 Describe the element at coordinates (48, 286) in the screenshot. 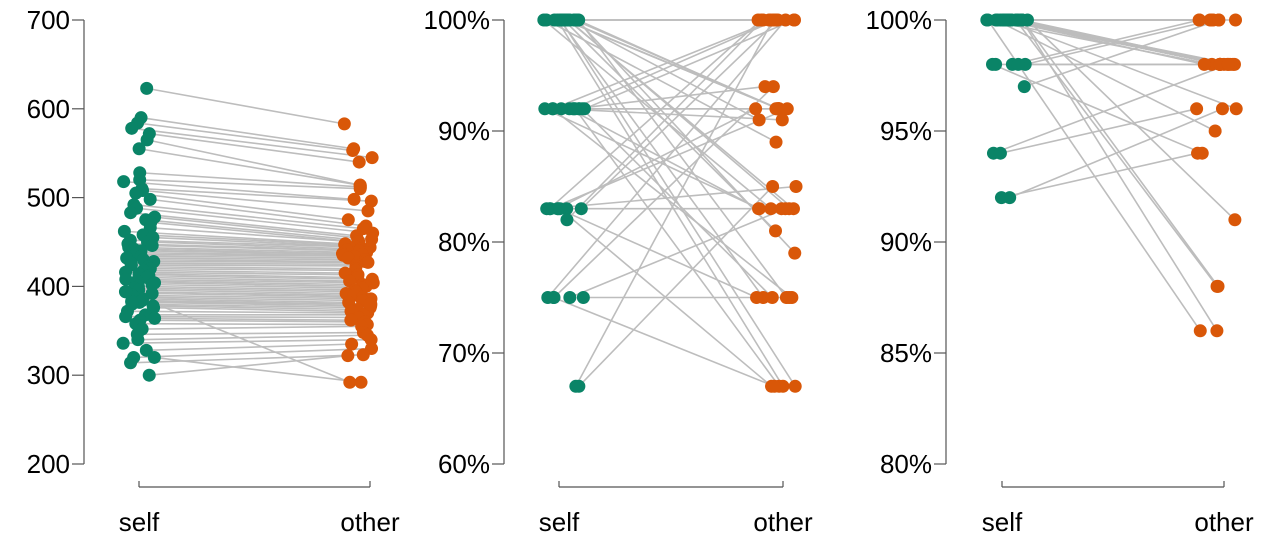

I see `y-tick-label: 400` at that location.